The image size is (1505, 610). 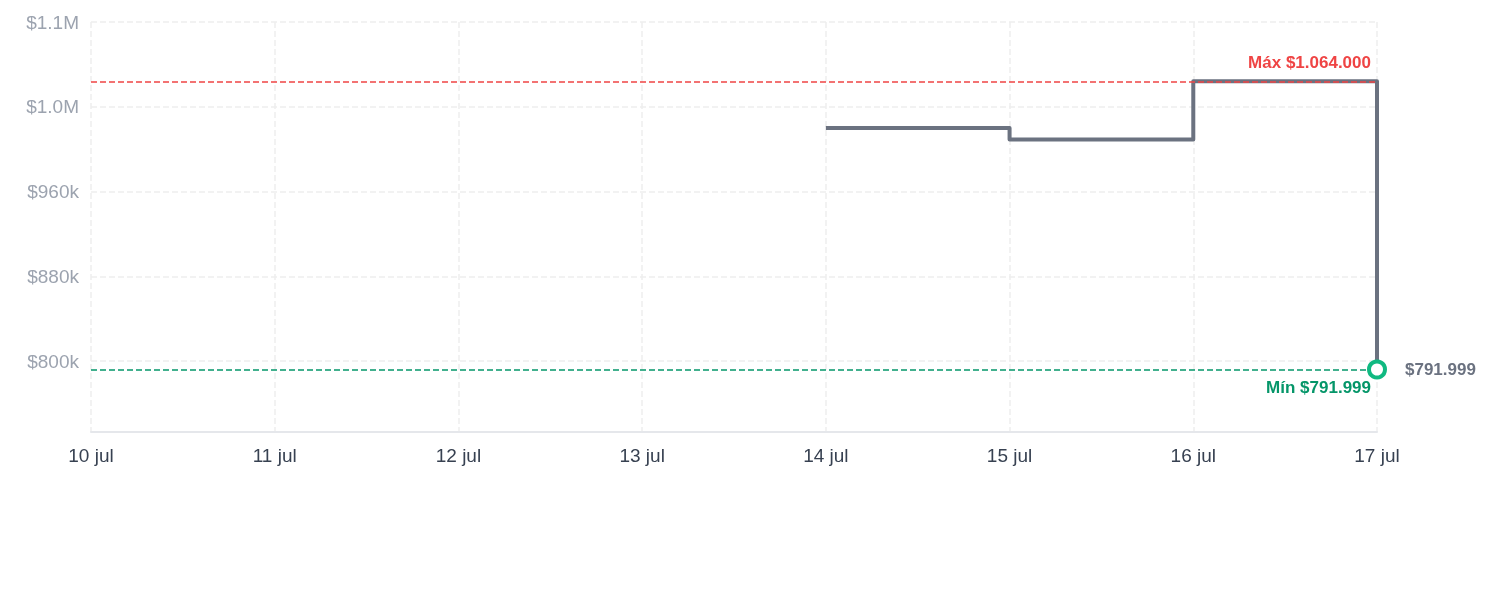 What do you see at coordinates (1318, 388) in the screenshot?
I see `ref-line-label: Mín $791.999` at bounding box center [1318, 388].